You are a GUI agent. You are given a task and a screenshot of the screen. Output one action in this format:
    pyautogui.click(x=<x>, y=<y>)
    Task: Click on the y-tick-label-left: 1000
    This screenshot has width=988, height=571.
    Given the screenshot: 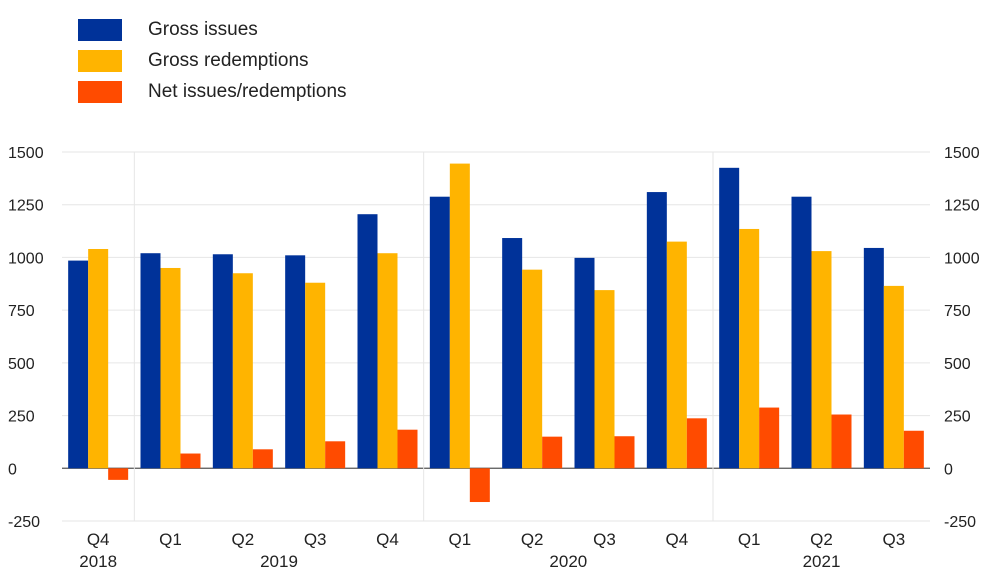 What is the action you would take?
    pyautogui.click(x=26, y=258)
    